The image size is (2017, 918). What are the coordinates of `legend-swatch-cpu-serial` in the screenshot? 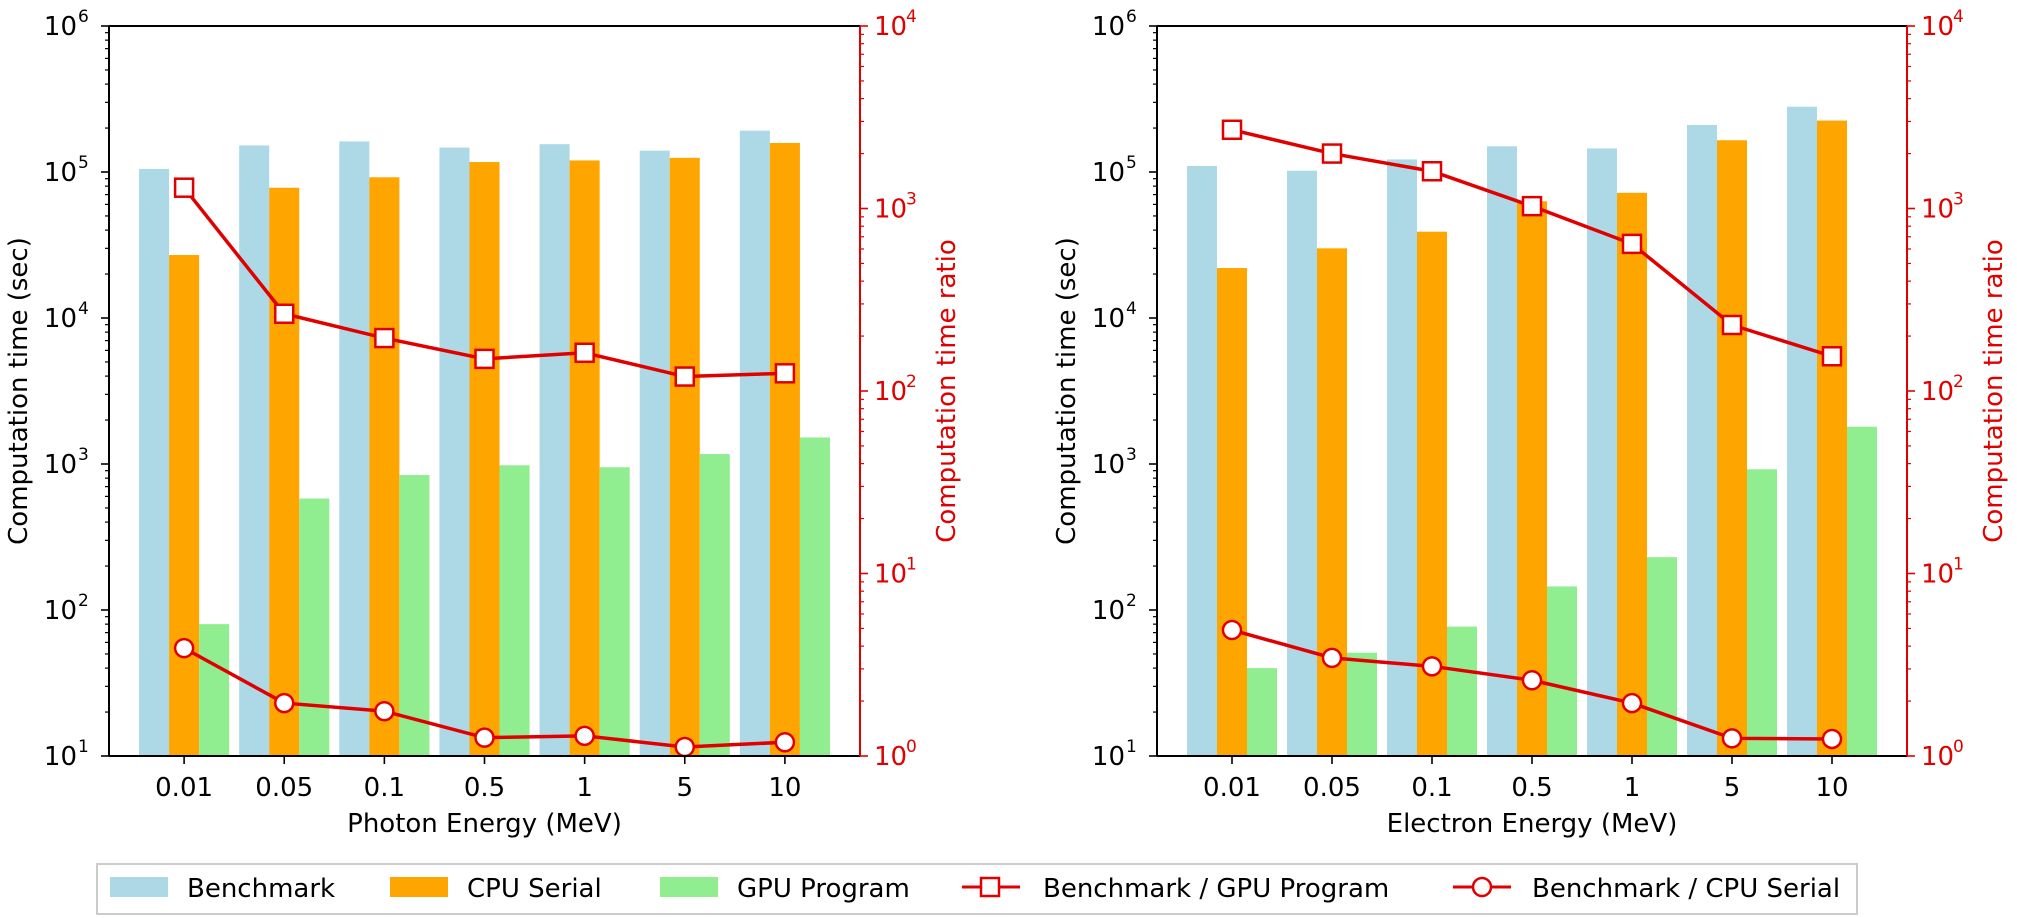 It's located at (419, 887).